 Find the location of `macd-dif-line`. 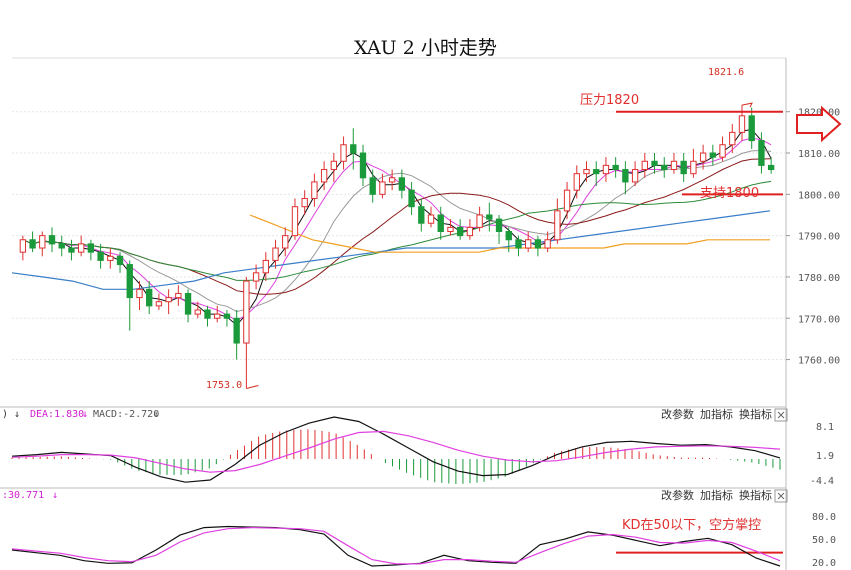

macd-dif-line is located at coordinates (396, 449).